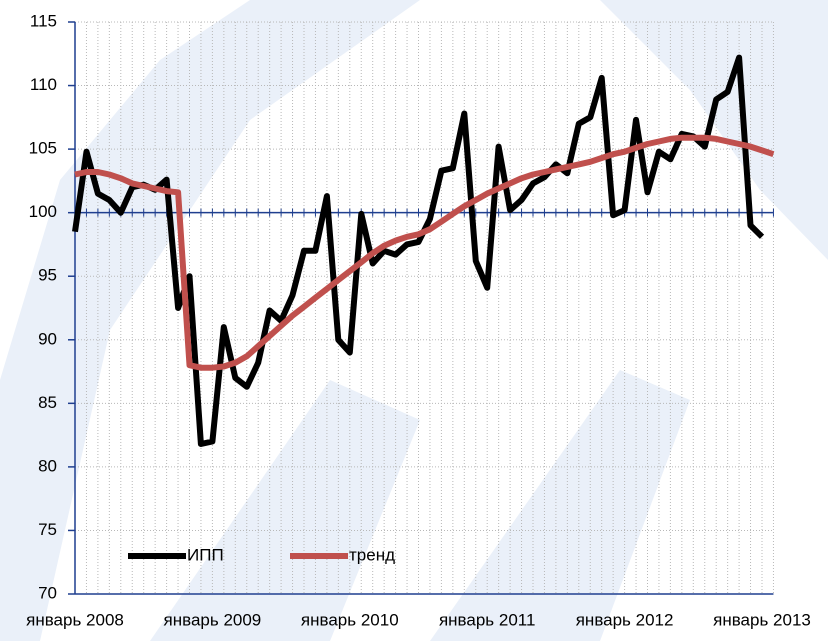 The width and height of the screenshot is (828, 641). What do you see at coordinates (75, 619) in the screenshot?
I see `x-tick-label: январь 2008` at bounding box center [75, 619].